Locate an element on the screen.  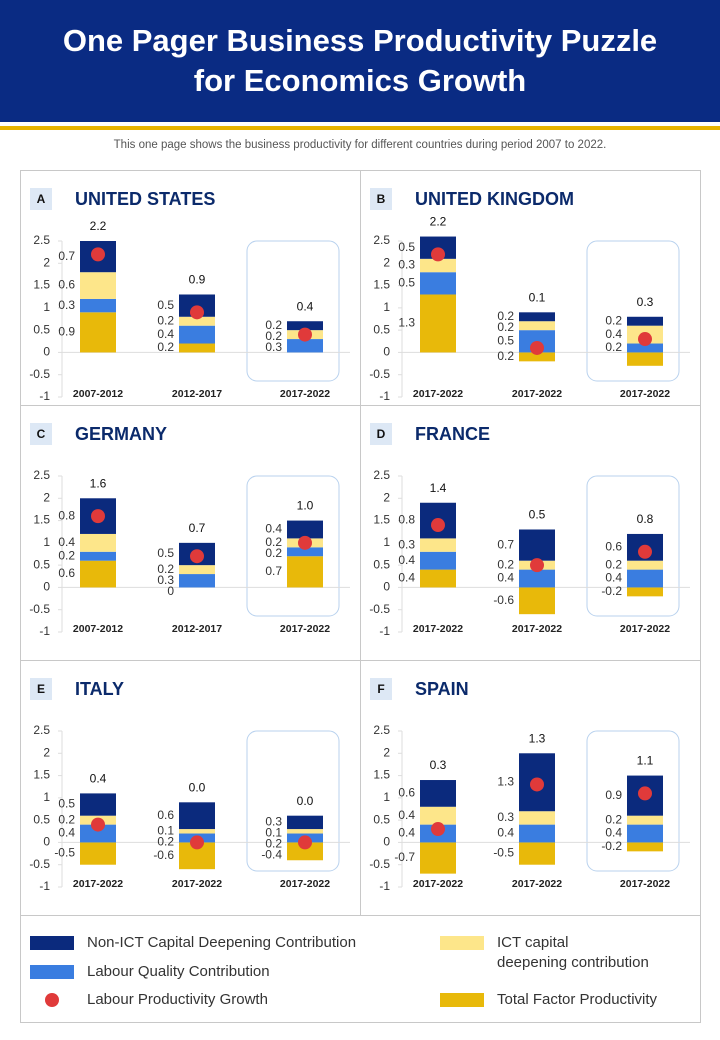
x-tick-label: 2007-2012 is located at coordinates (98, 629).